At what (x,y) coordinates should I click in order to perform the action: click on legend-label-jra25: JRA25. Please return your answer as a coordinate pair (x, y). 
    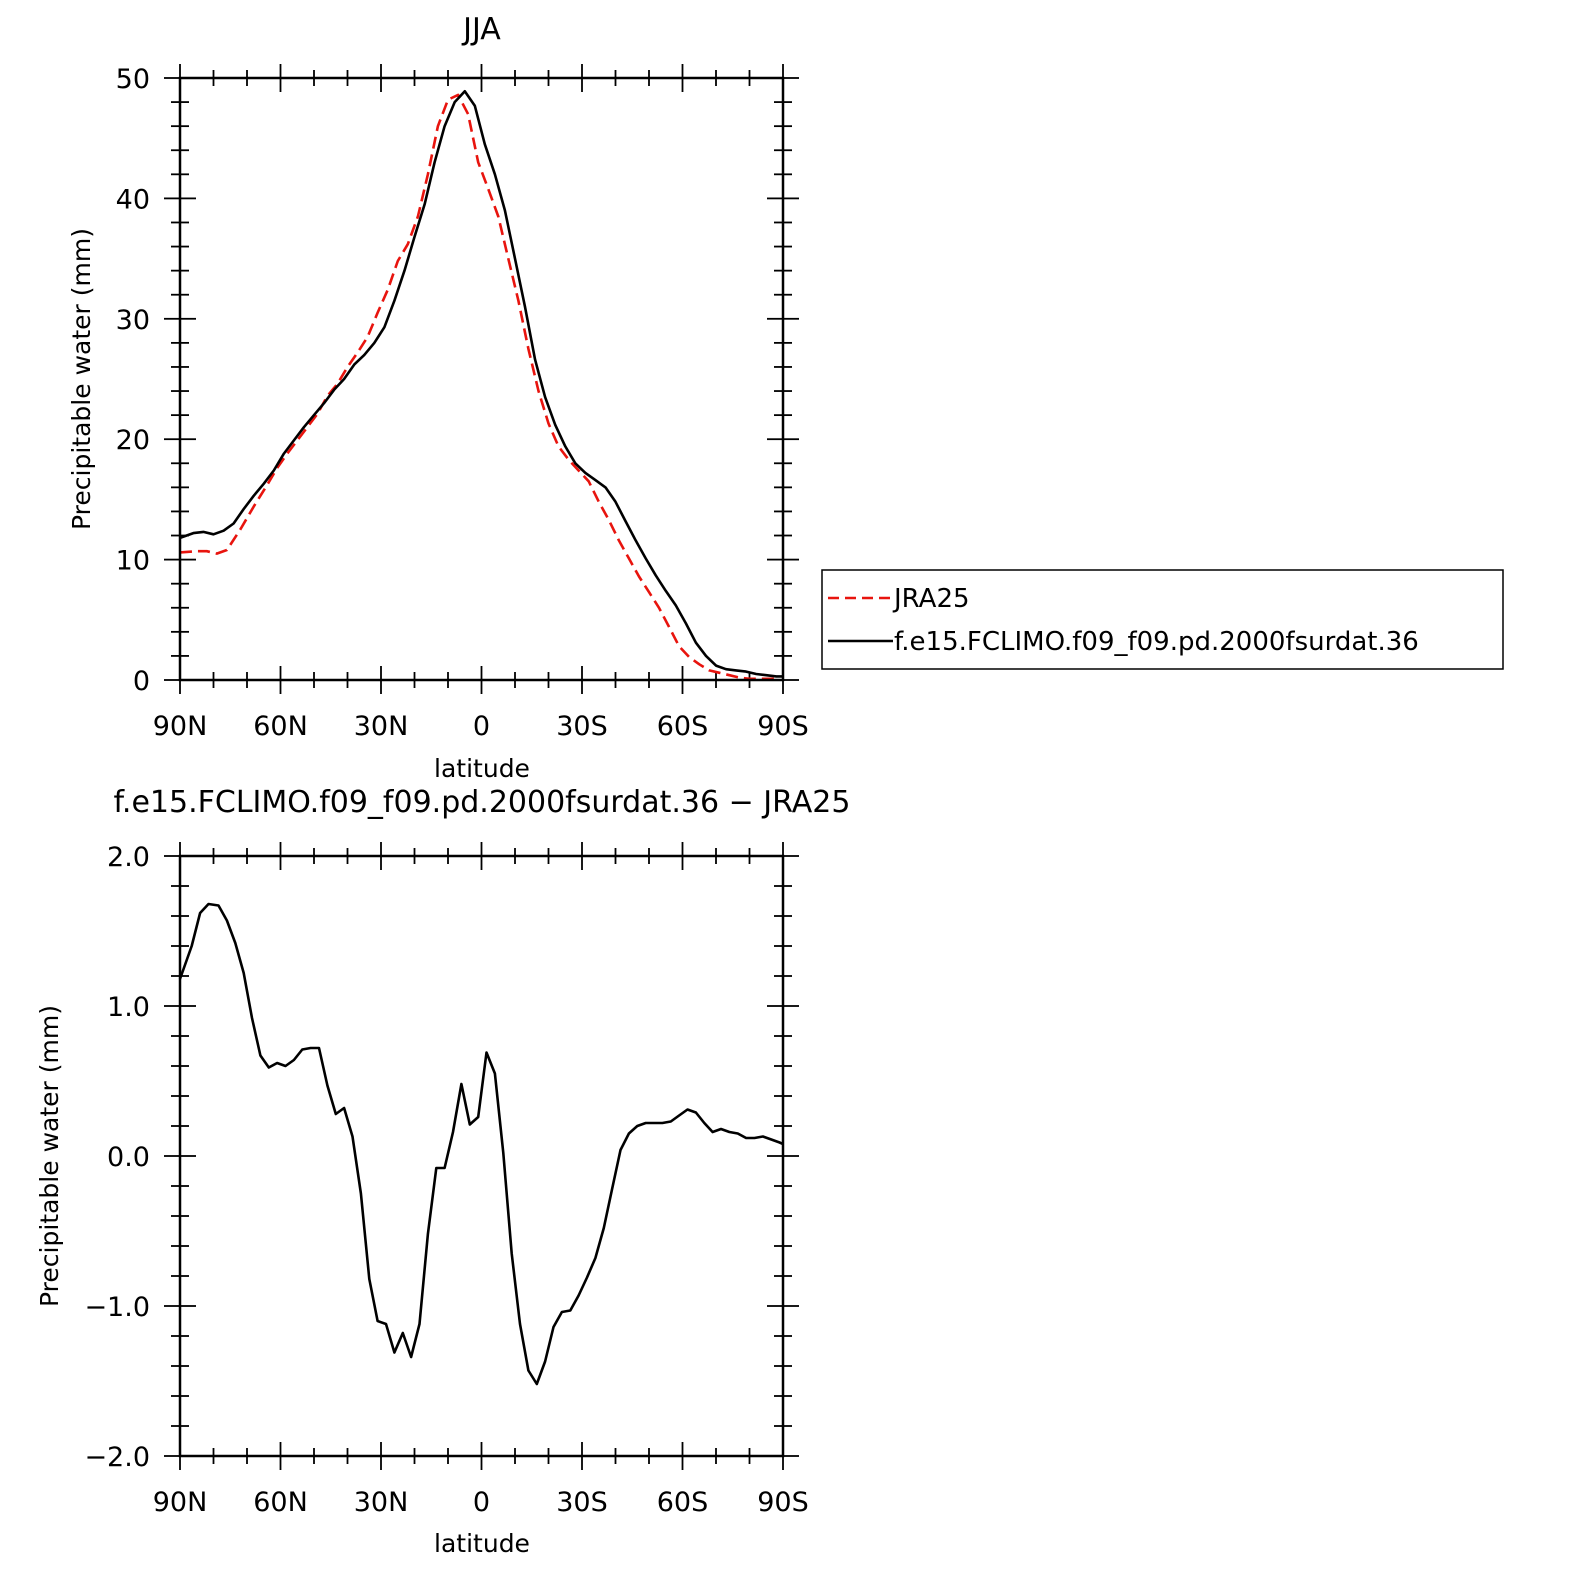
    Looking at the image, I should click on (931, 599).